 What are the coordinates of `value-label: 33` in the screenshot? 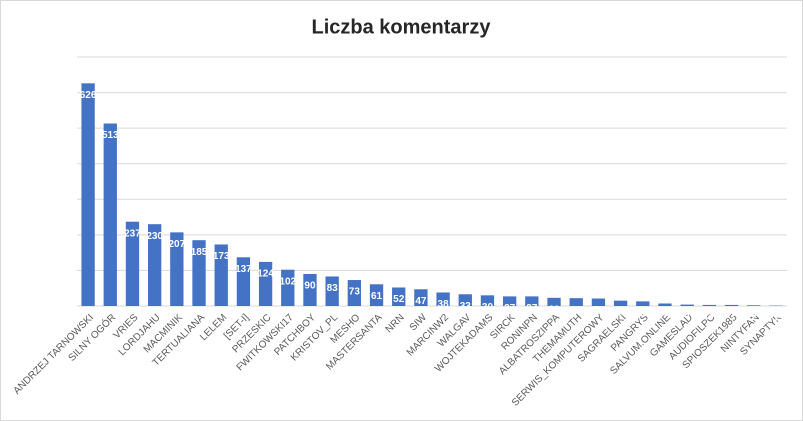 It's located at (466, 306).